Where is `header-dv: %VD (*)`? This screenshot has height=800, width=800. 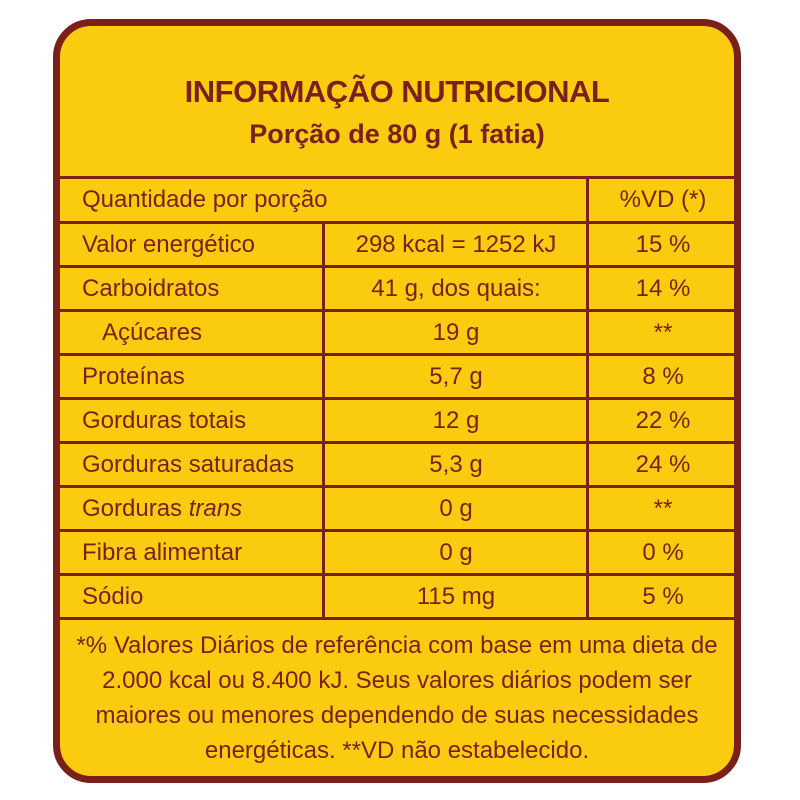
header-dv: %VD (*) is located at coordinates (663, 199).